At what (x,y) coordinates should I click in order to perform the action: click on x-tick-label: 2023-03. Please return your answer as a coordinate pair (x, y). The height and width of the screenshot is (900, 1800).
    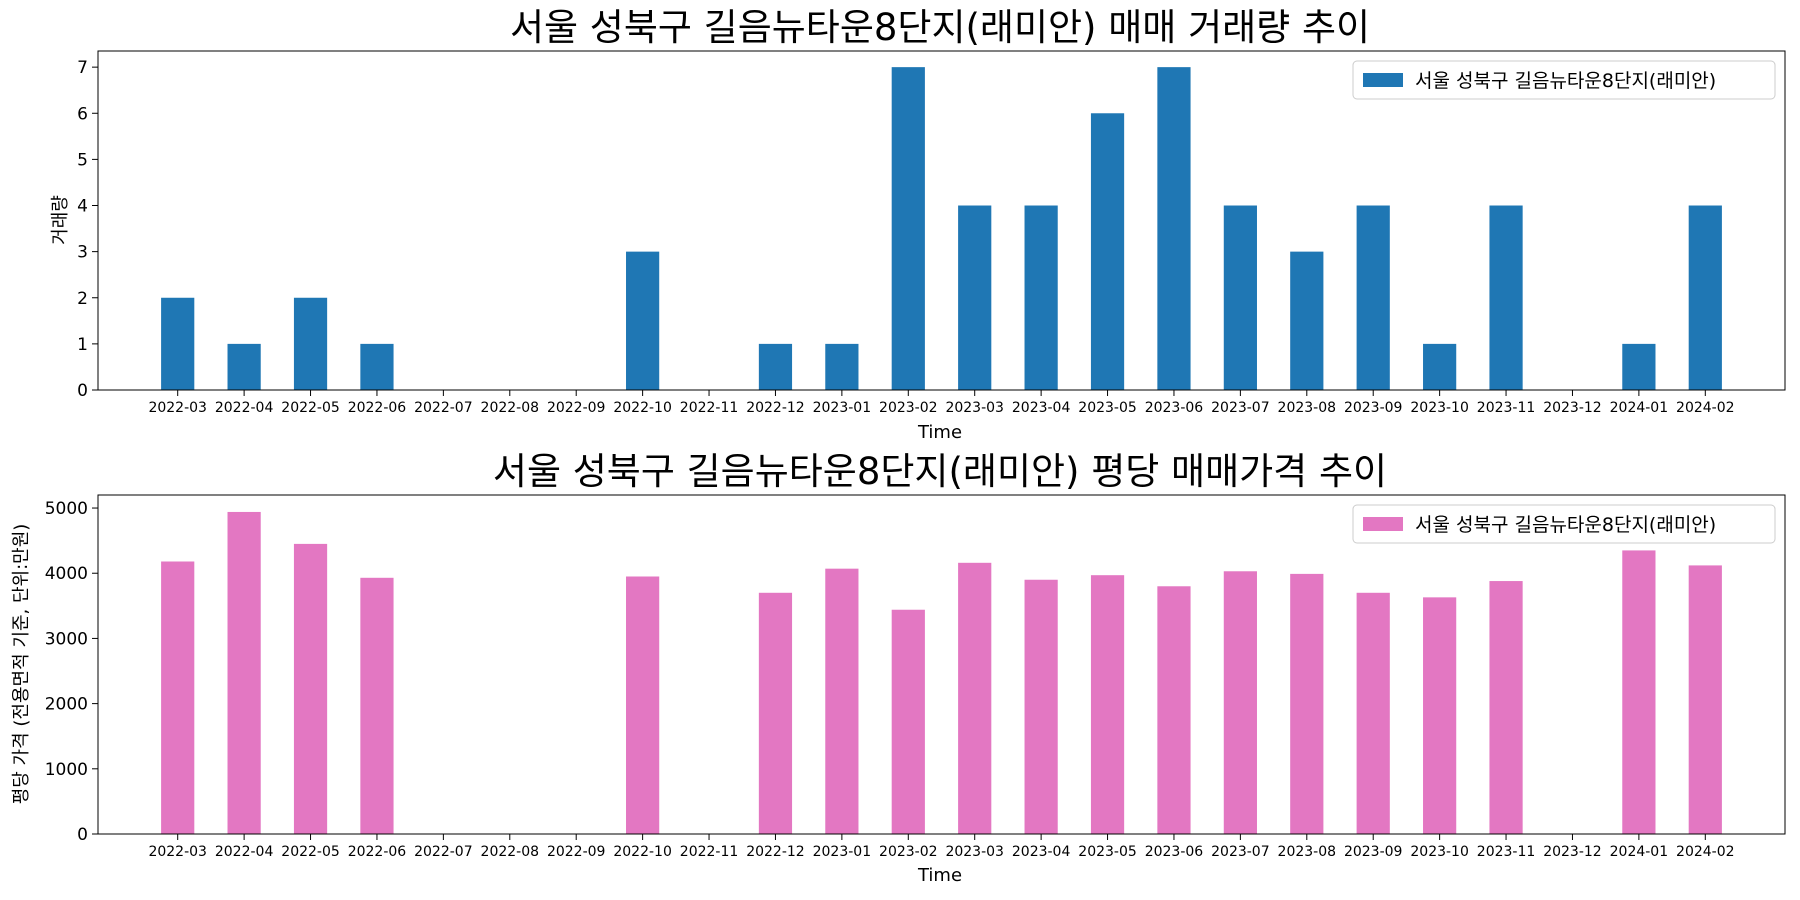
    Looking at the image, I should click on (974, 408).